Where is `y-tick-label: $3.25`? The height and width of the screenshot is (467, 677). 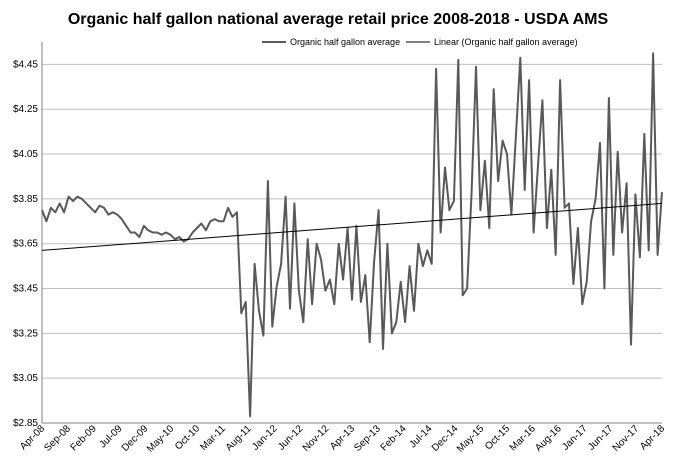
y-tick-label: $3.25 is located at coordinates (25, 333).